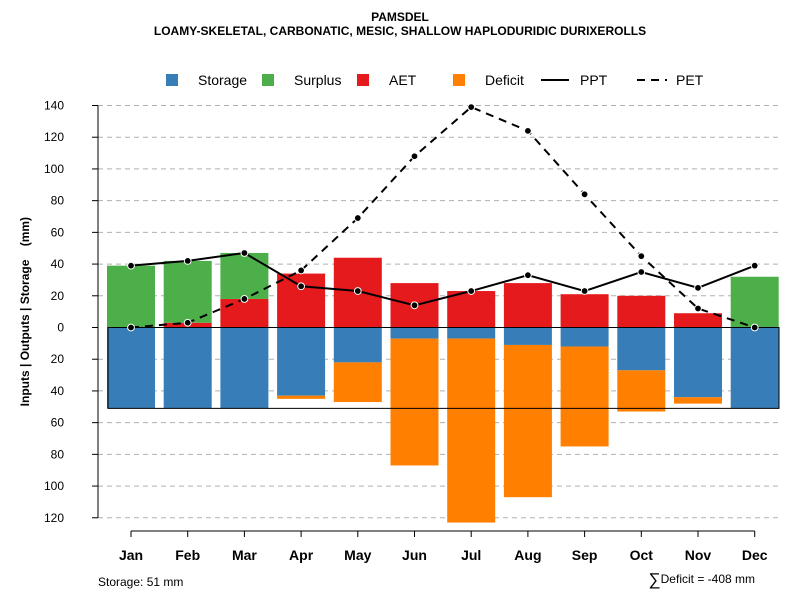 This screenshot has width=800, height=600. I want to click on x-tick-label: Dec, so click(755, 555).